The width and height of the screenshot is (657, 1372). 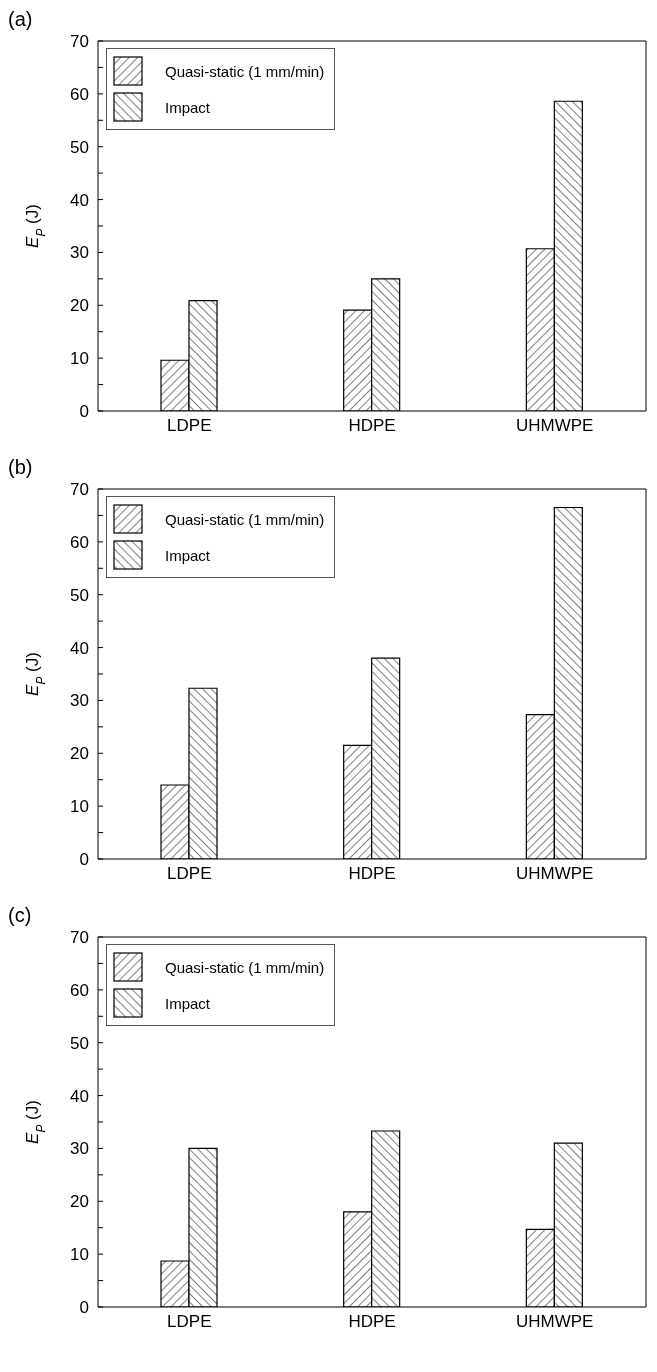 I want to click on chart-title: (c), so click(x=20, y=915).